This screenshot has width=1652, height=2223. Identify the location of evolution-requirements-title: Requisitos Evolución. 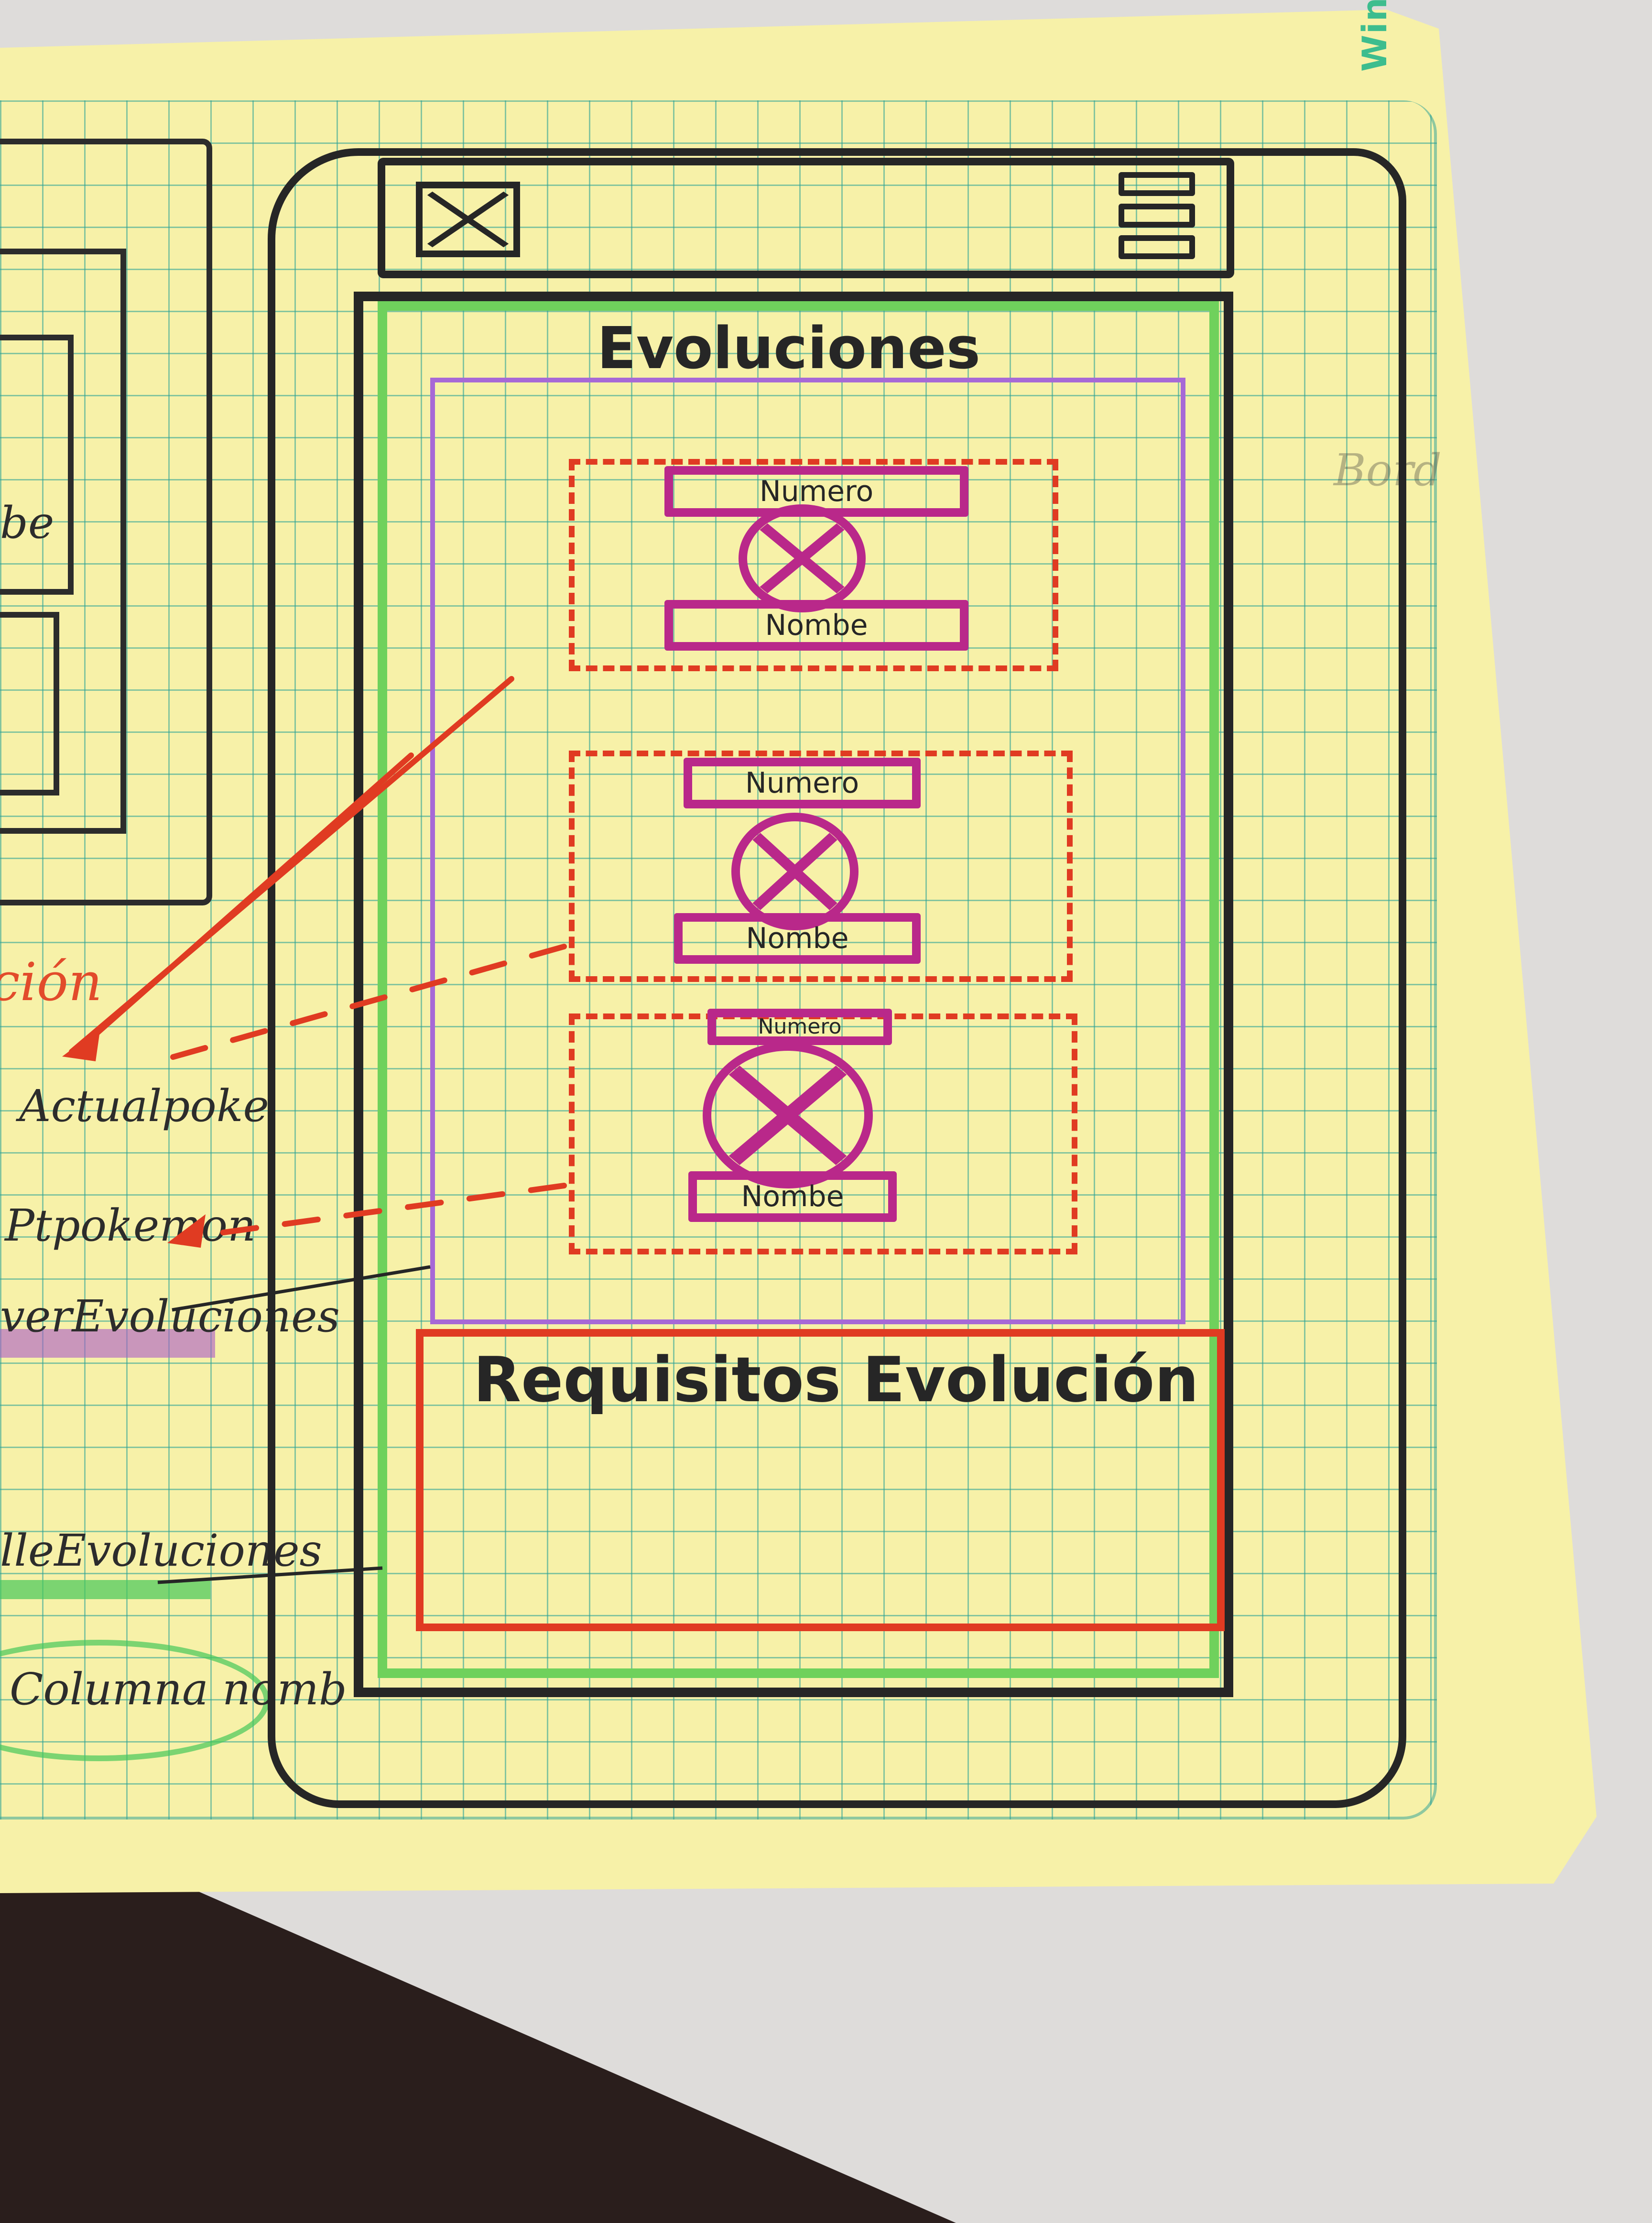
(836, 1379).